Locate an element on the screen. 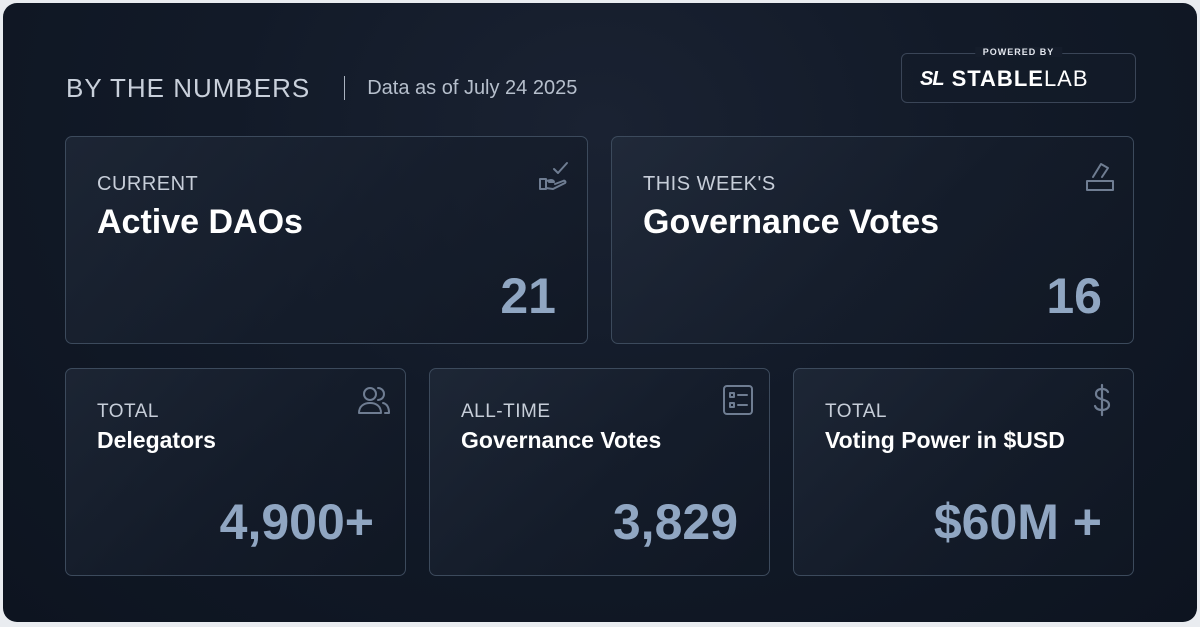 The width and height of the screenshot is (1200, 627). header-divider is located at coordinates (345, 88).